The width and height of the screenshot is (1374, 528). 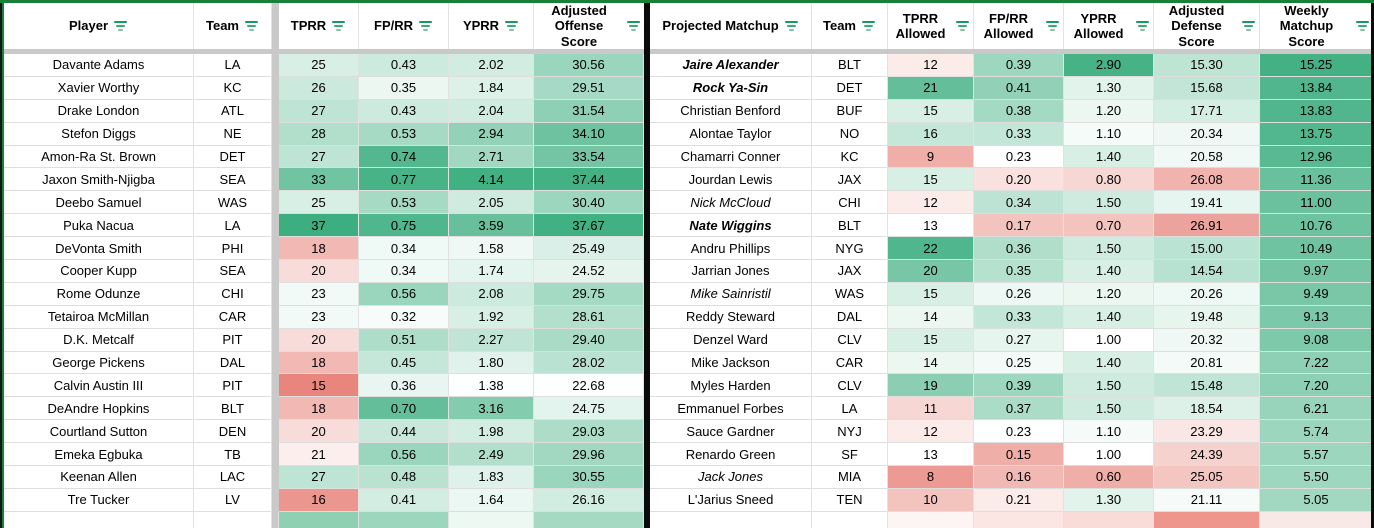 What do you see at coordinates (491, 317) in the screenshot?
I see `stat-cell: 1.92` at bounding box center [491, 317].